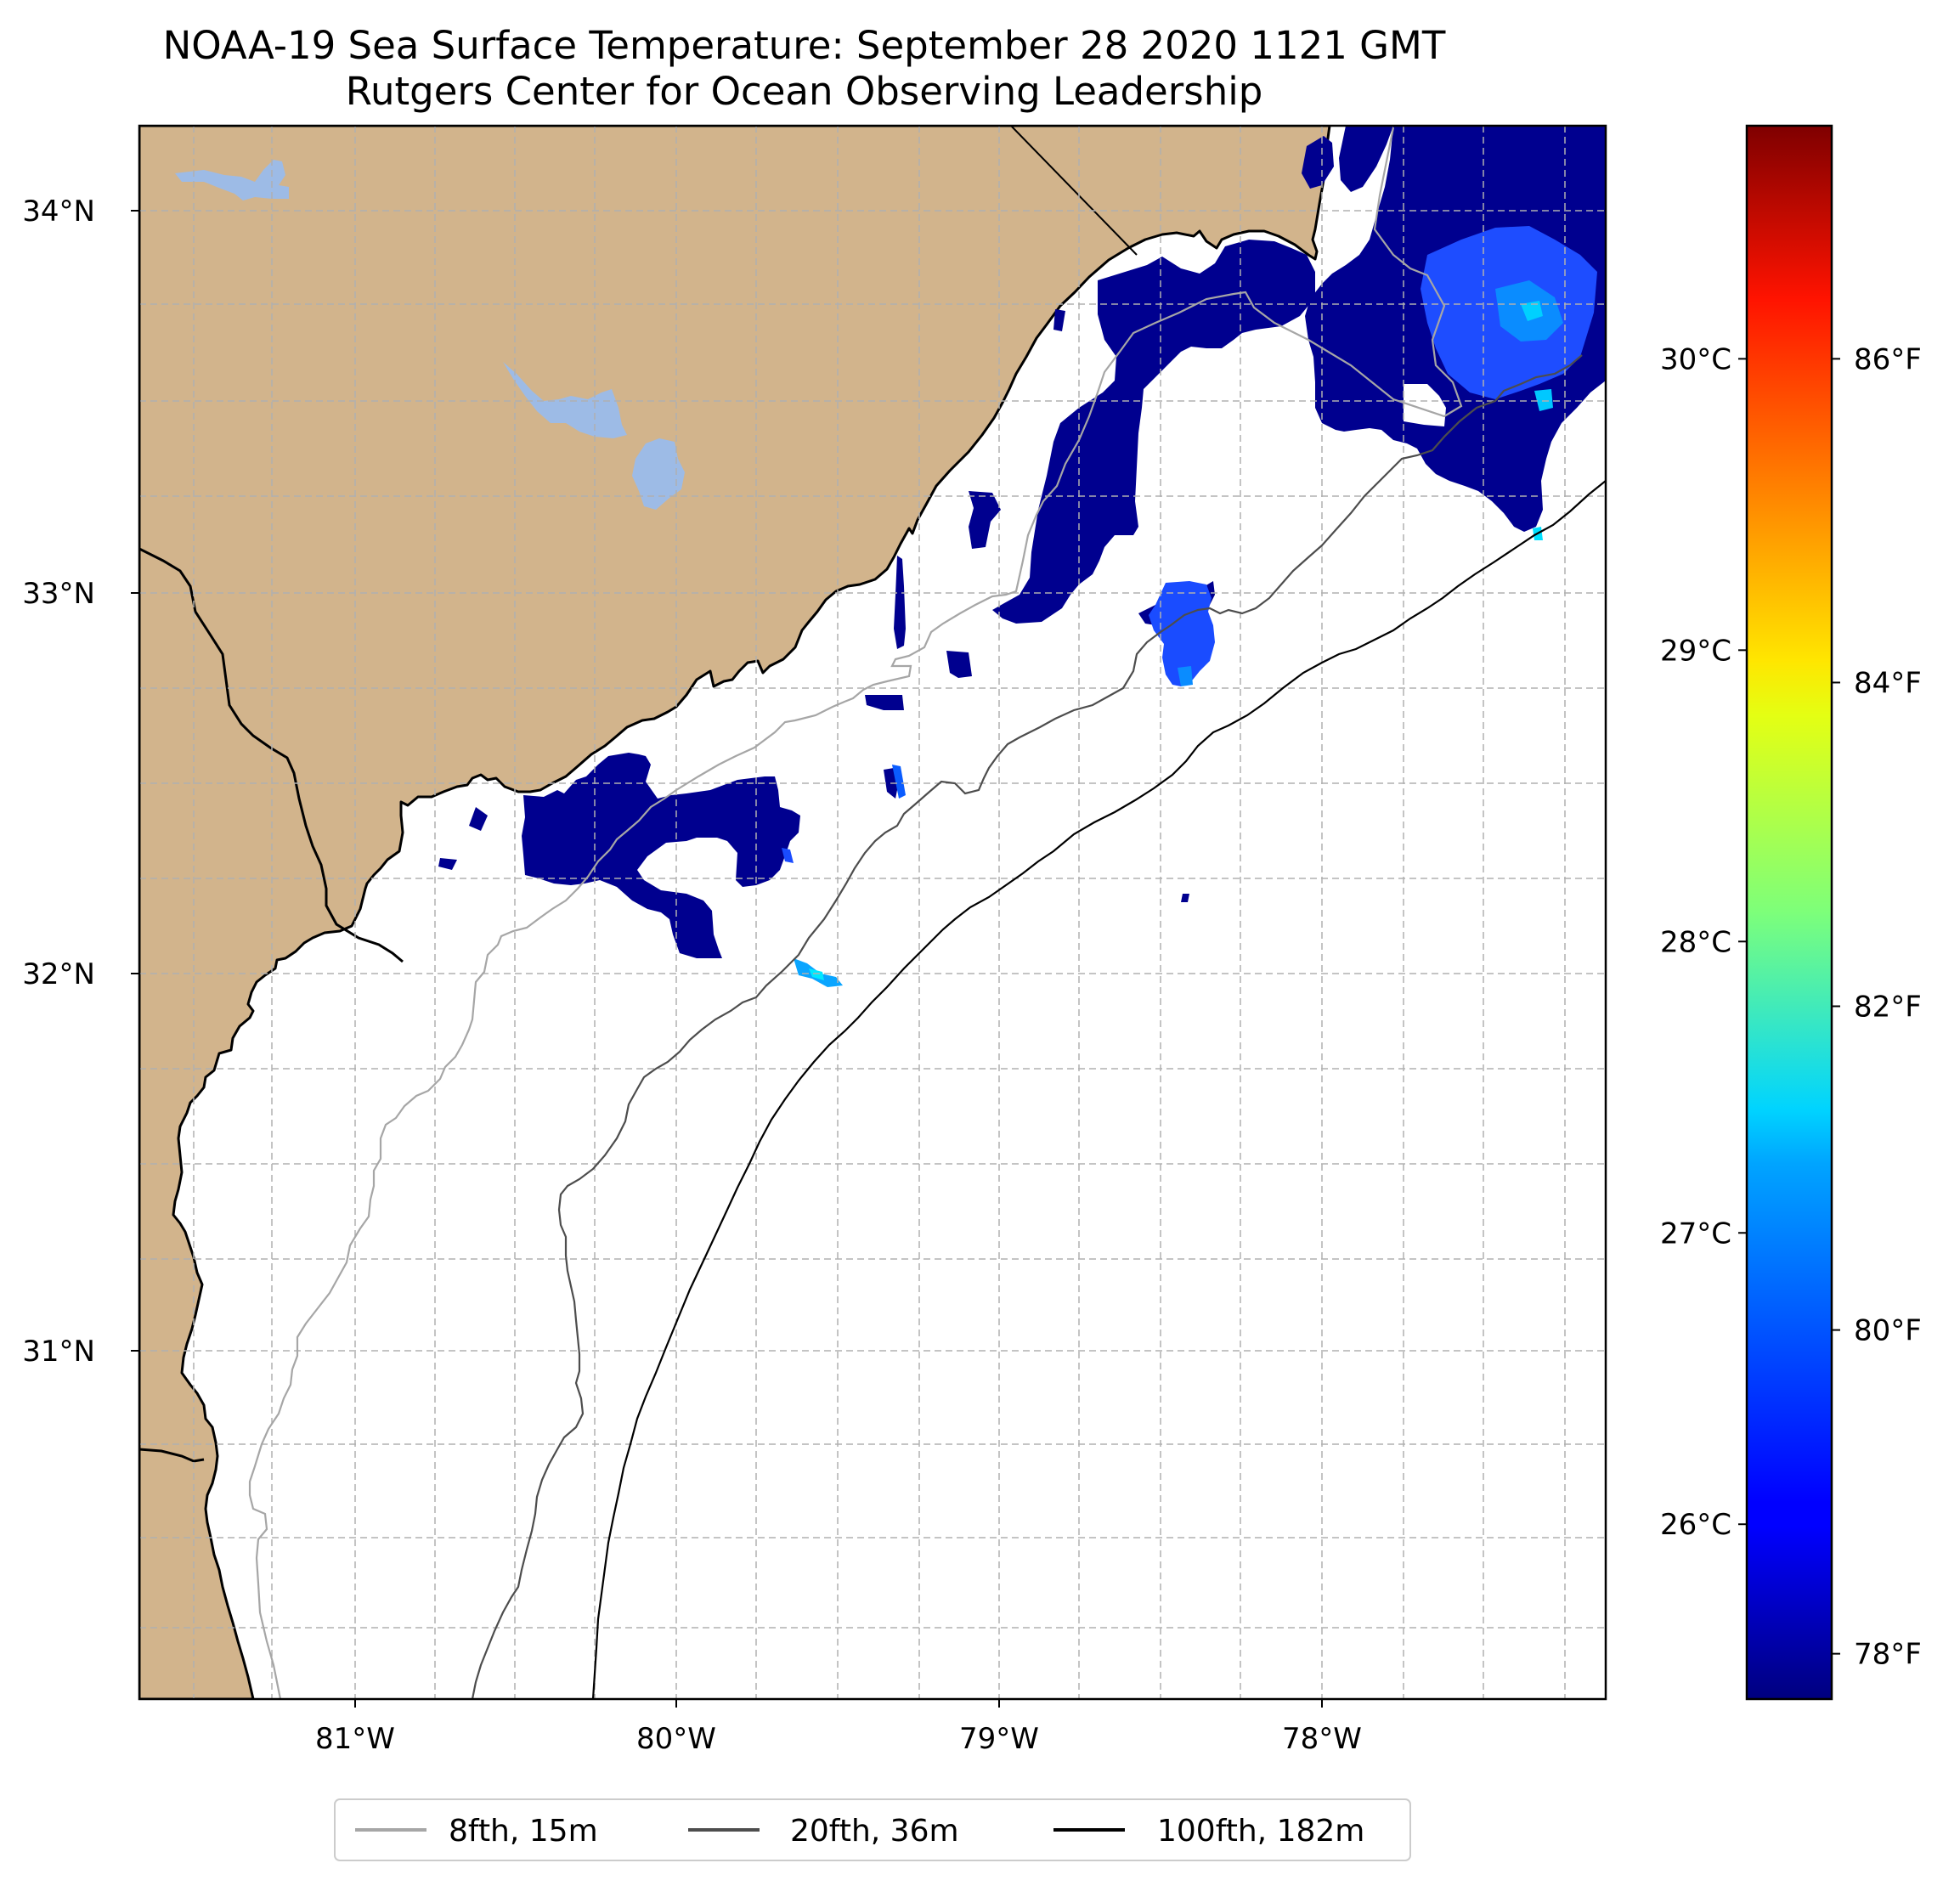 This screenshot has height=1880, width=1960. What do you see at coordinates (59, 594) in the screenshot?
I see `lat-label-33: 33°N` at bounding box center [59, 594].